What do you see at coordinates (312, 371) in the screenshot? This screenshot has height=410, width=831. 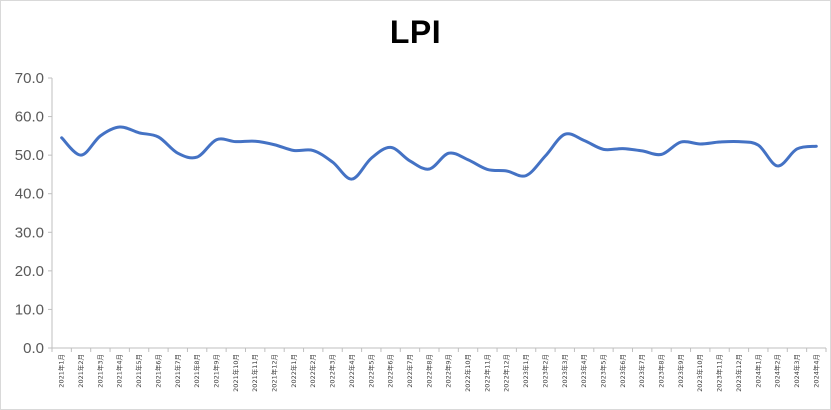 I see `x-tick-label: 2022年2月` at bounding box center [312, 371].